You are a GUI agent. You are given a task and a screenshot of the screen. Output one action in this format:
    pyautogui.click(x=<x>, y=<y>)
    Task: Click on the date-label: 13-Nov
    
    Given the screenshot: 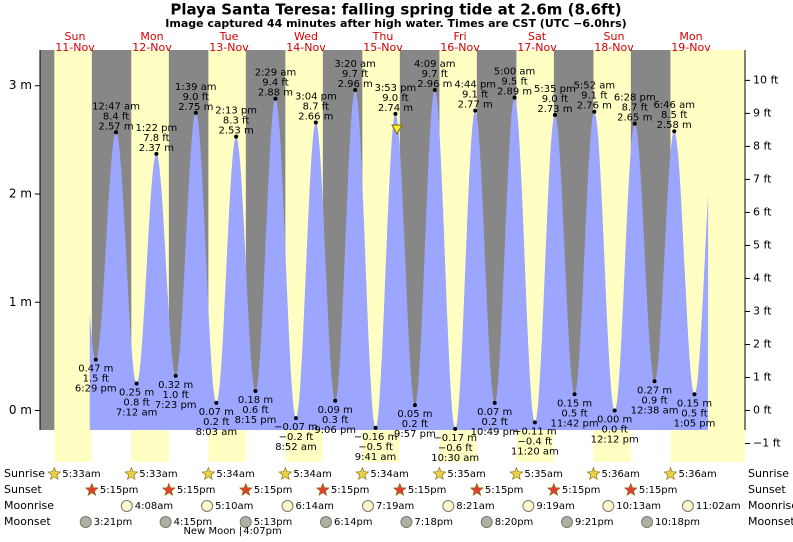 What is the action you would take?
    pyautogui.click(x=229, y=47)
    